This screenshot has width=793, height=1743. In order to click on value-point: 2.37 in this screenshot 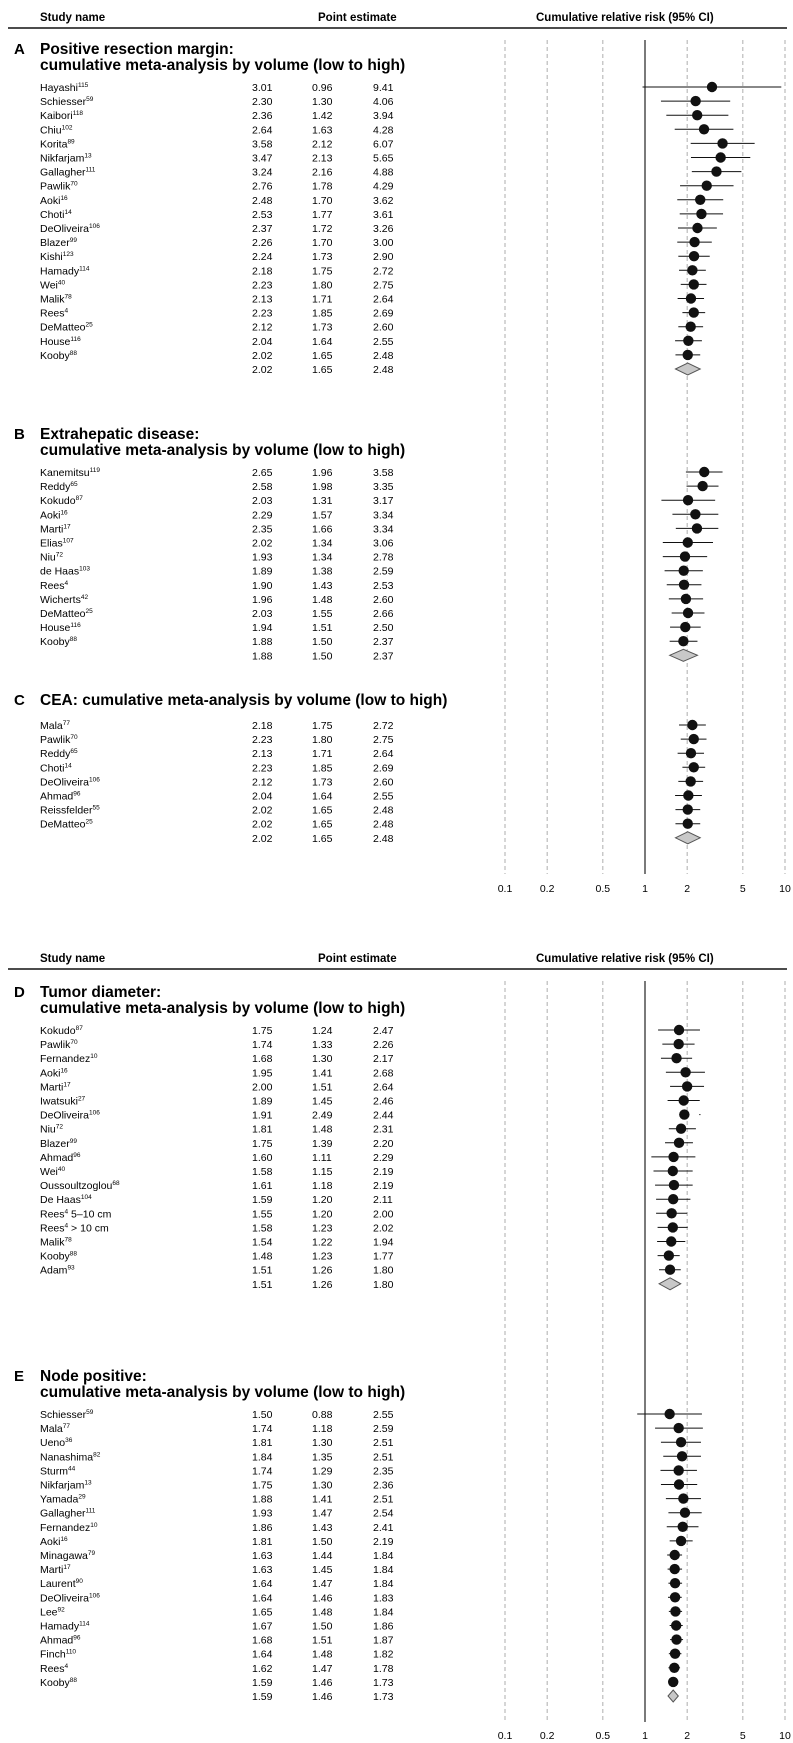, I will do `click(262, 229)`.